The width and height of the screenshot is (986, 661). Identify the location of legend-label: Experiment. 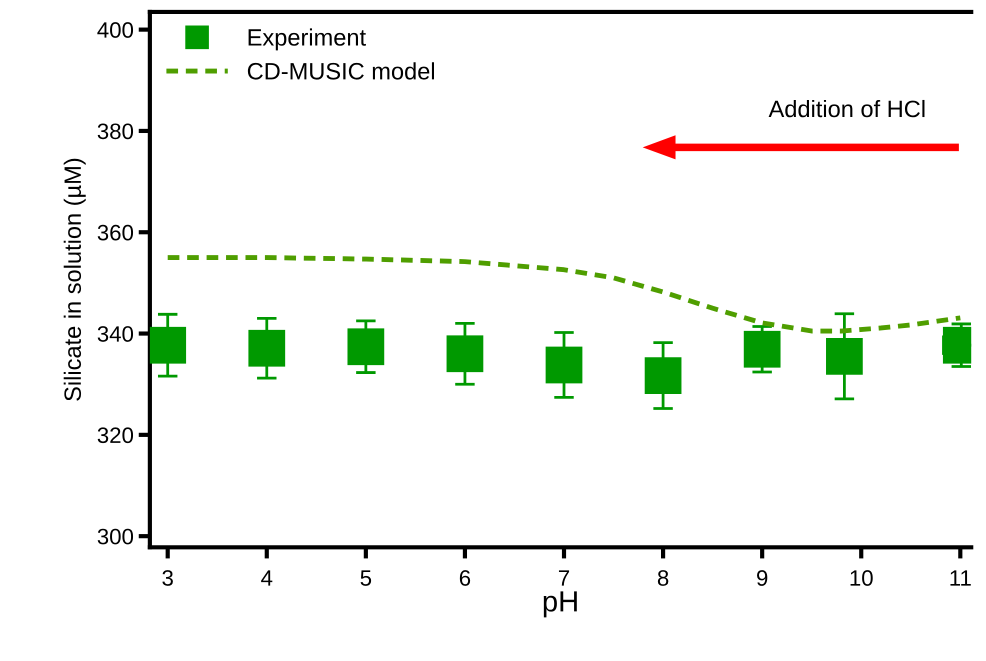
(307, 39).